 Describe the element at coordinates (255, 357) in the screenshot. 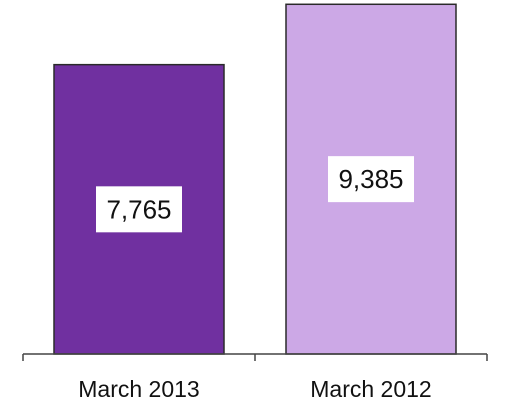

I see `x-axis` at that location.